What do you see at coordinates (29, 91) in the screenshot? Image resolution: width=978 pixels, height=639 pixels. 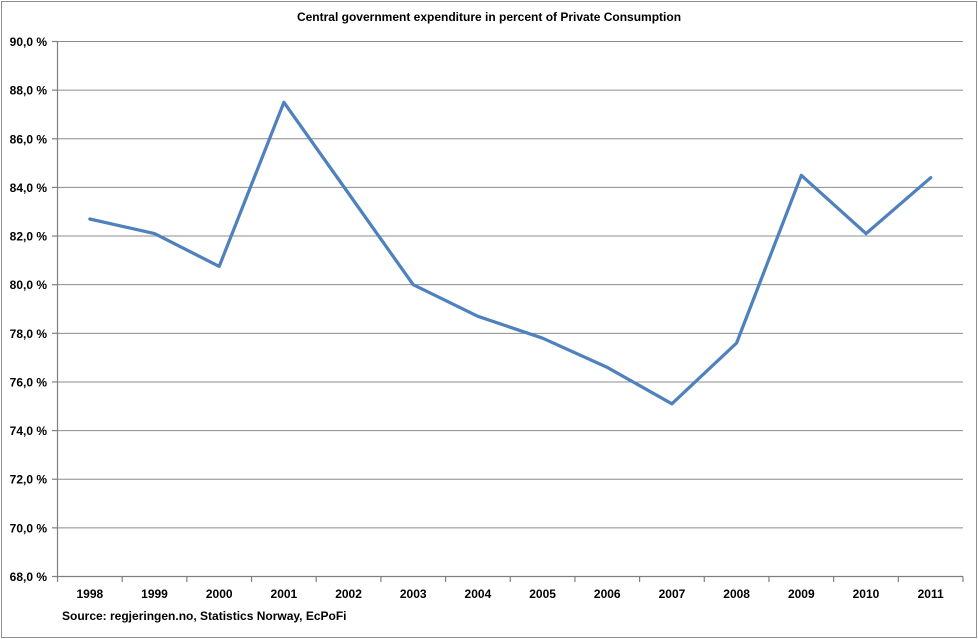 I see `y-axis-tick-label: 88,0 %` at bounding box center [29, 91].